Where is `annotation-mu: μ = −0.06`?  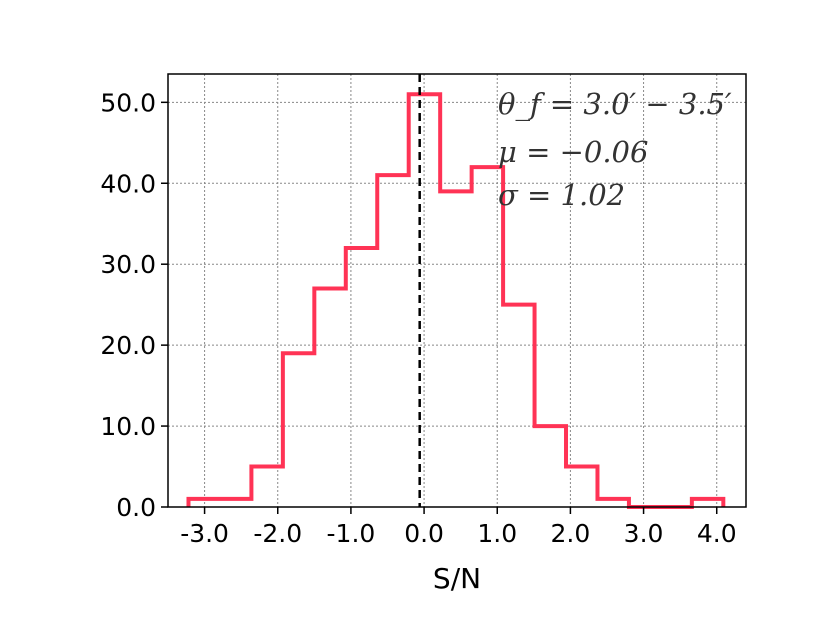 annotation-mu: μ = −0.06 is located at coordinates (573, 152).